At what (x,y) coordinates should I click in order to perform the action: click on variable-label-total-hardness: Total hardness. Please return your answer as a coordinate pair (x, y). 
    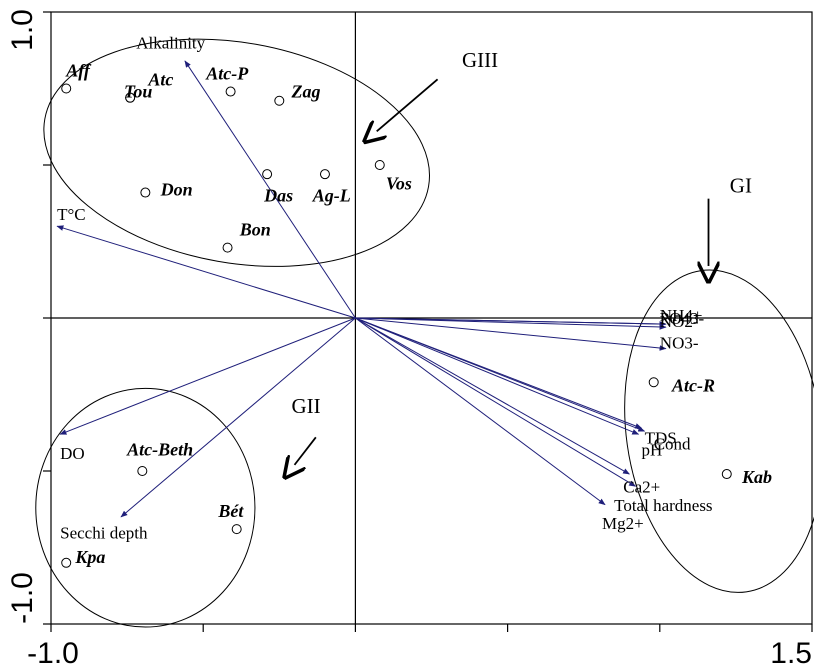
    Looking at the image, I should click on (663, 505).